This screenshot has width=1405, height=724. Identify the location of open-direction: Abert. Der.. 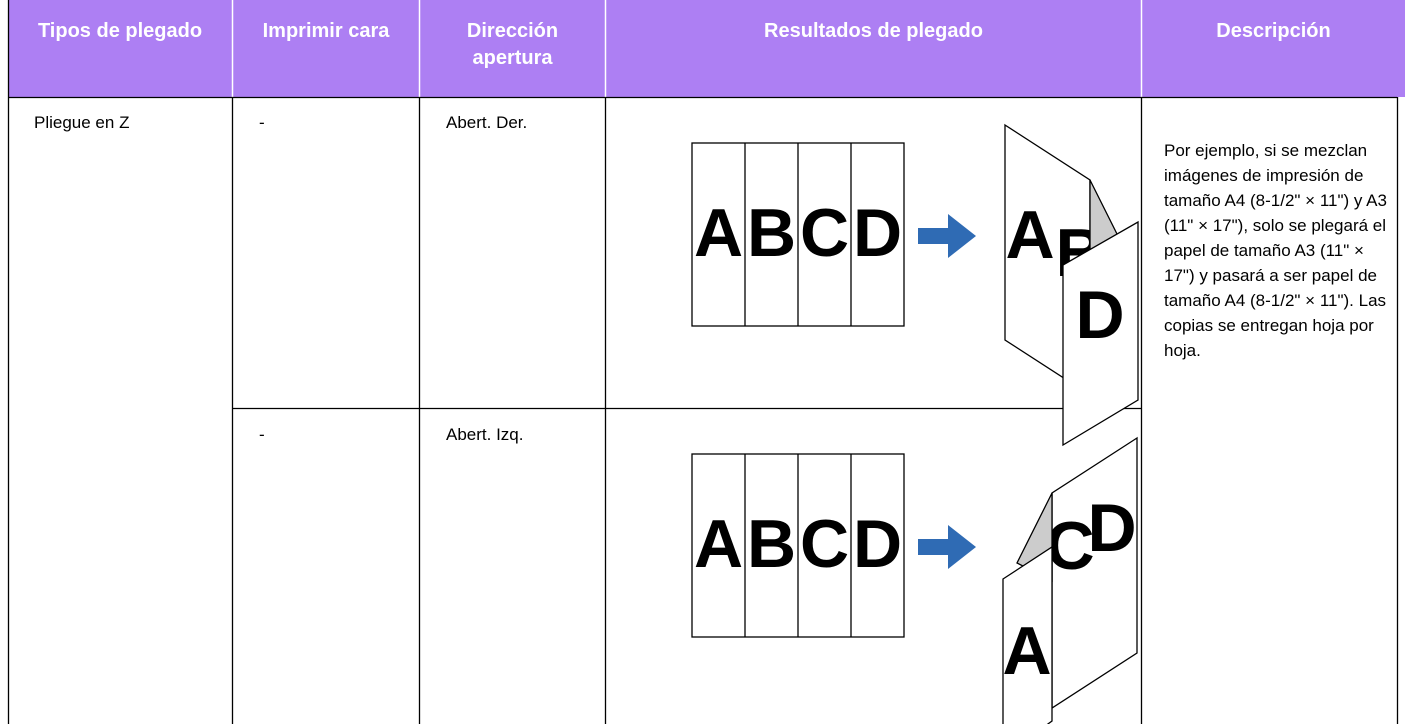
(487, 122).